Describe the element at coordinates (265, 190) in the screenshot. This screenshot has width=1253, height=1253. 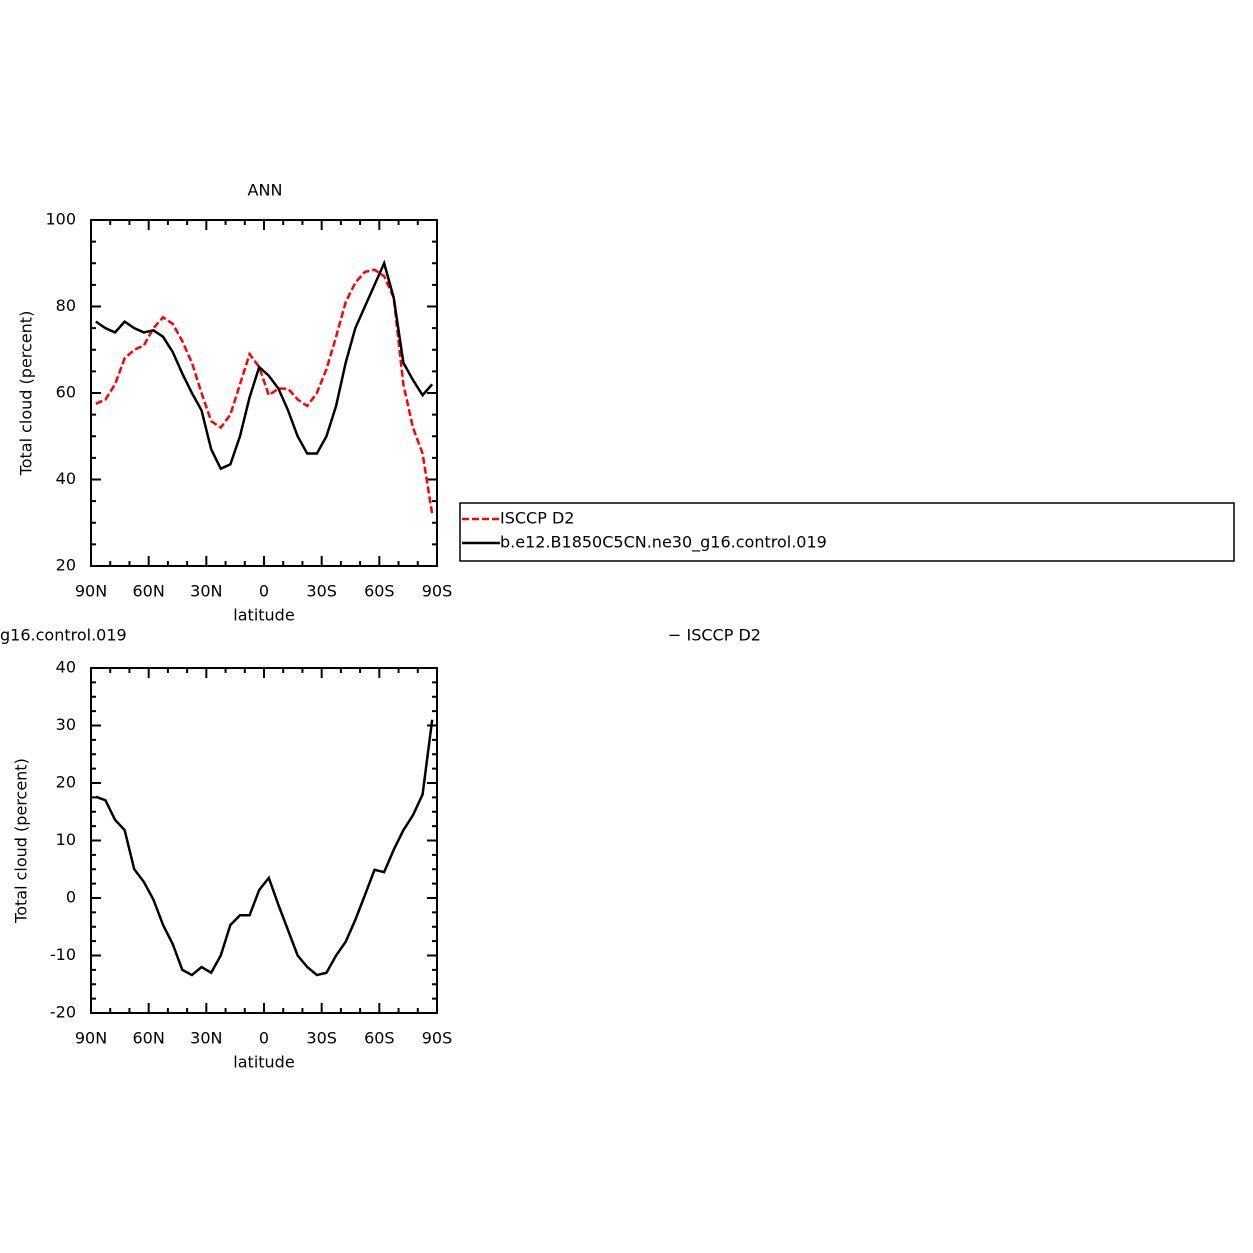
I see `chart-title: ANN` at that location.